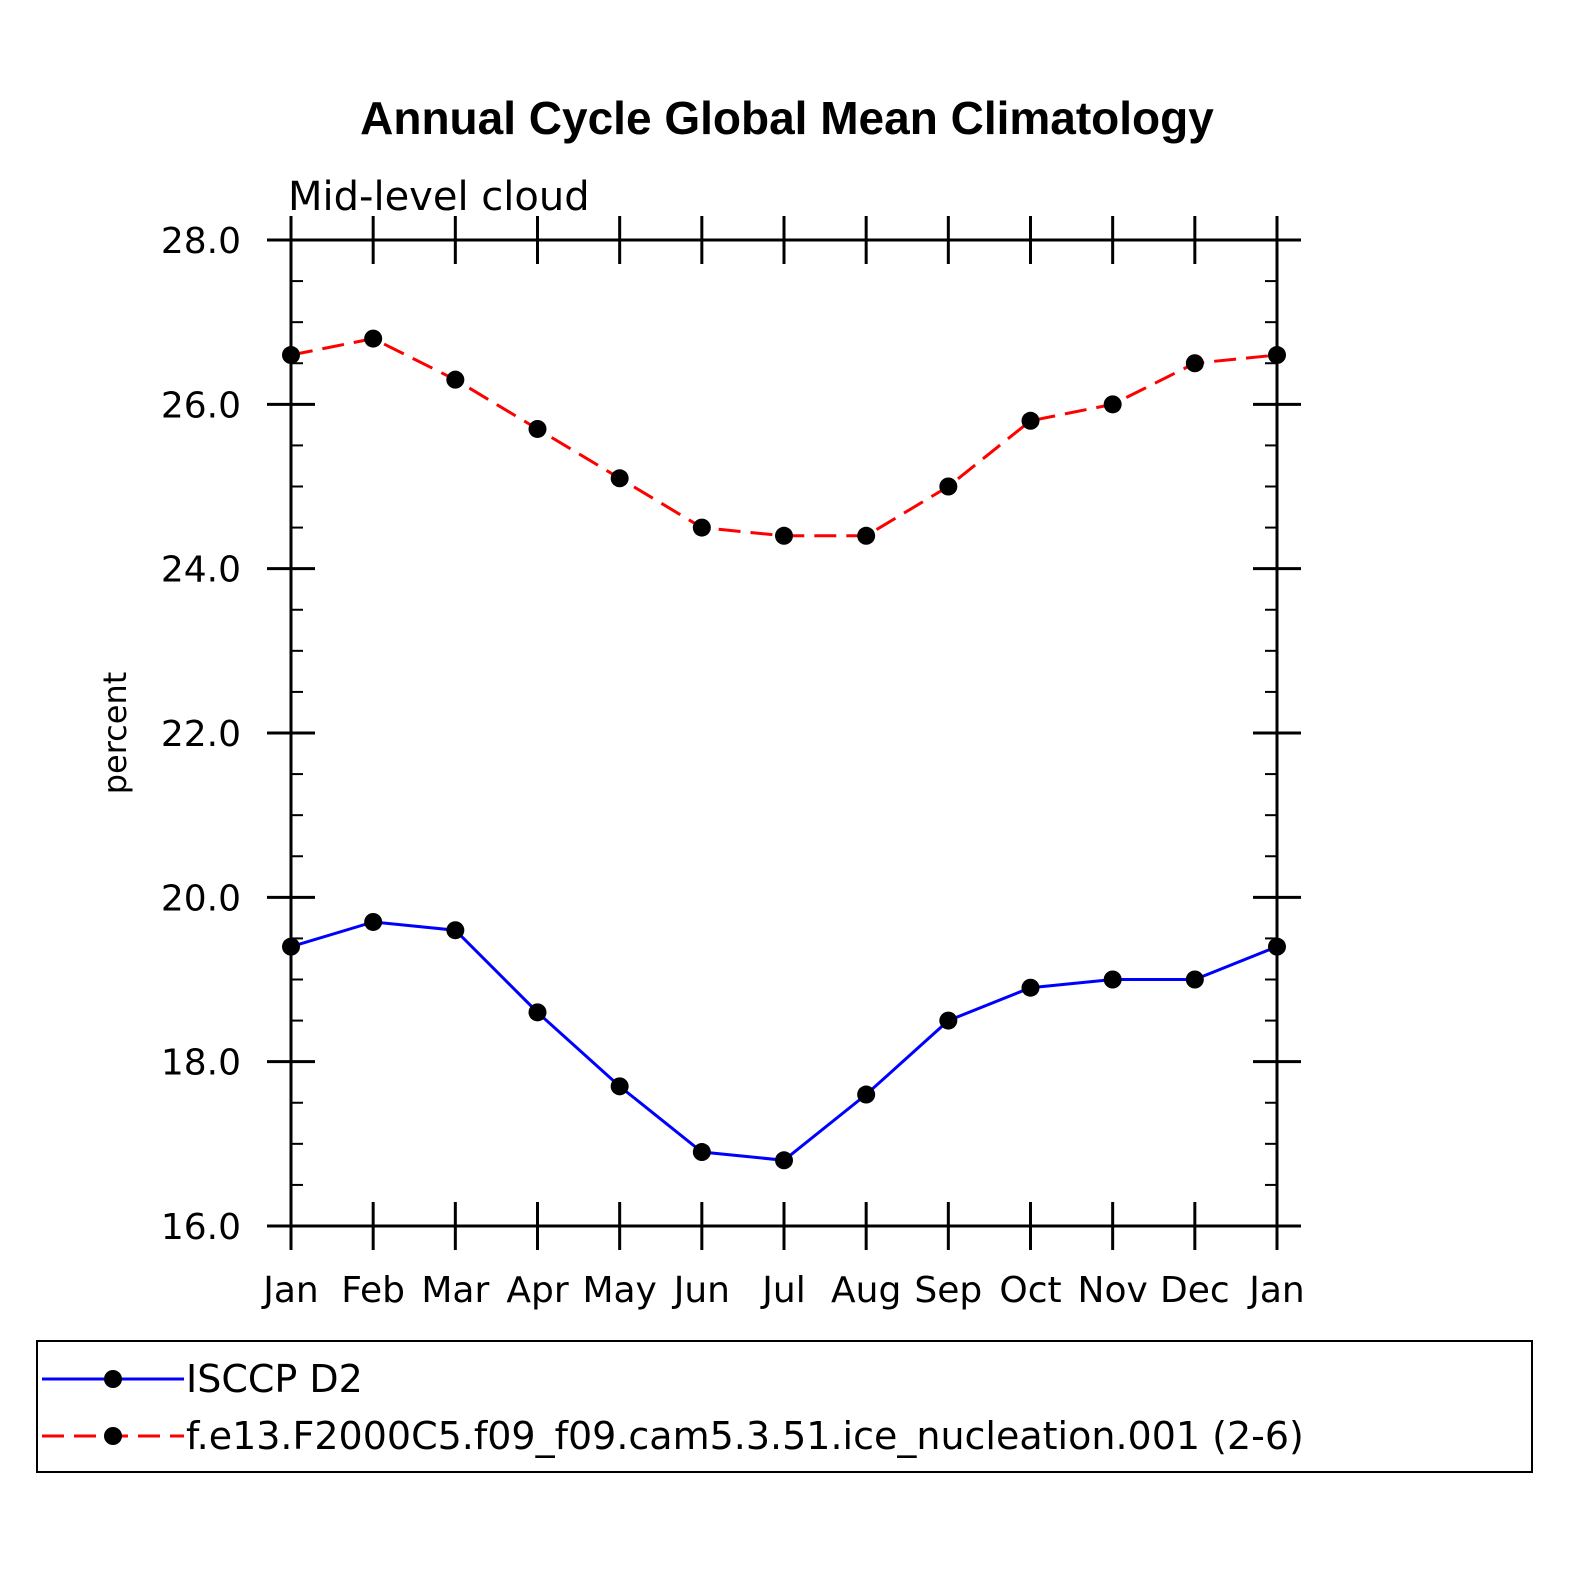 The height and width of the screenshot is (1574, 1574). Describe the element at coordinates (537, 1290) in the screenshot. I see `x-tick-label: Apr` at that location.